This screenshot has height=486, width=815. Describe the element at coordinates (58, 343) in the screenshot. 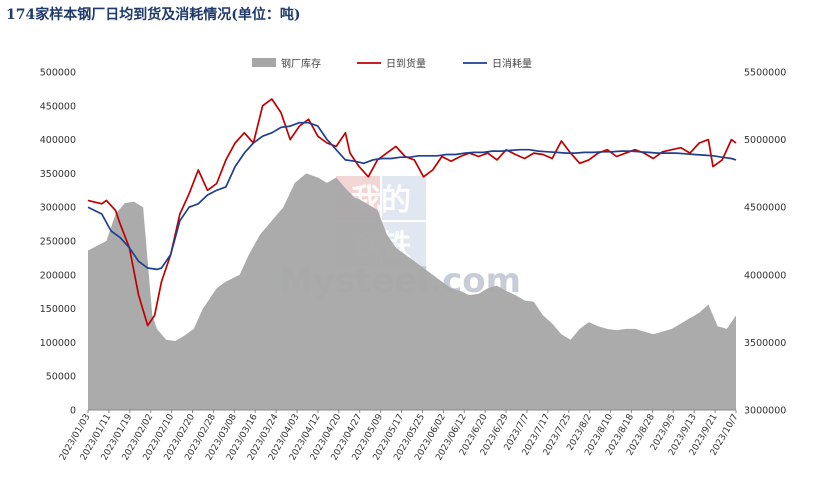

I see `y-left-tick-label: 100000` at that location.